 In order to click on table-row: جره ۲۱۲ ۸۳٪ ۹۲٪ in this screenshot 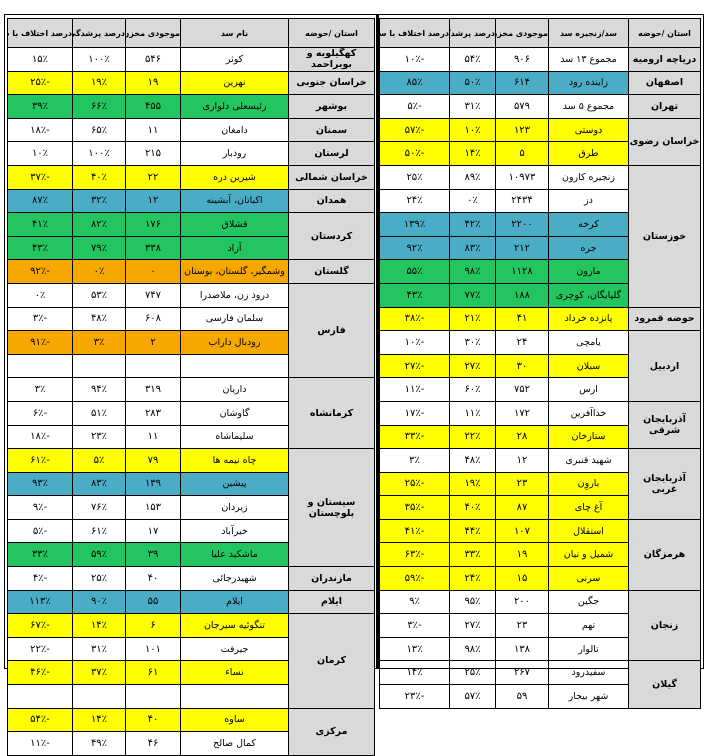, I will do `click(540, 248)`.